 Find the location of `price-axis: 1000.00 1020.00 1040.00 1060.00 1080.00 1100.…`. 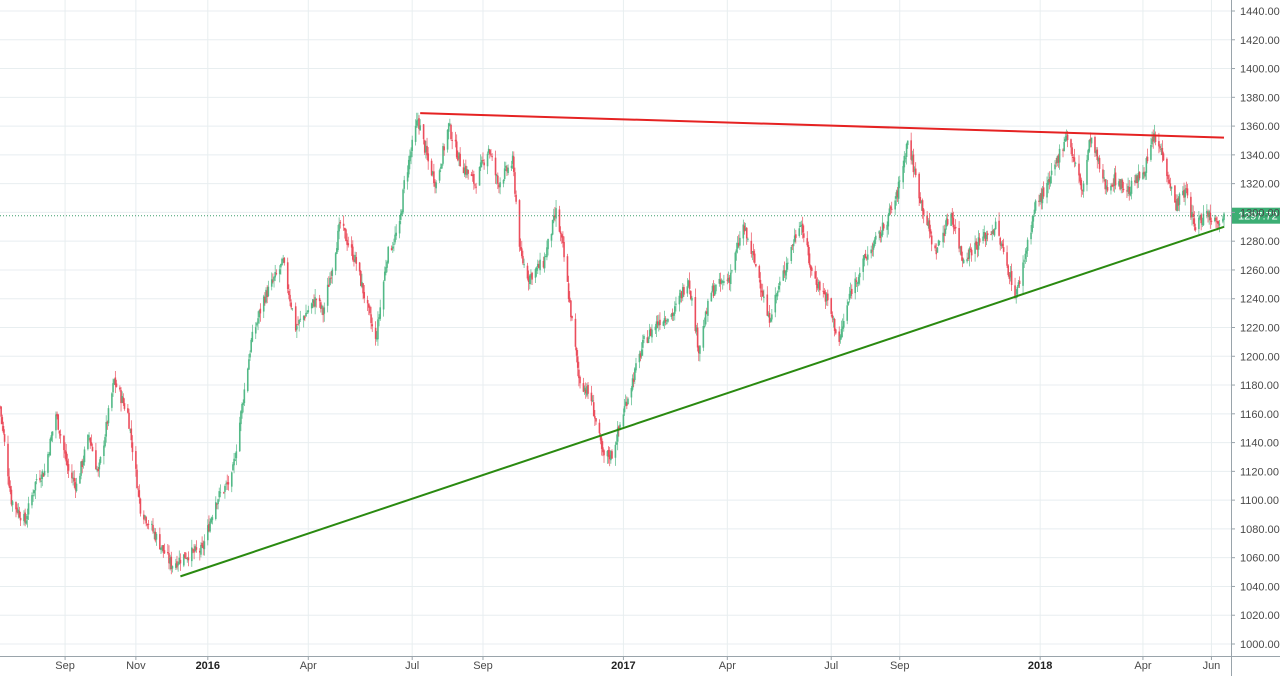

price-axis: 1000.00 1020.00 1040.00 1060.00 1080.00 1100.… is located at coordinates (1255, 338).